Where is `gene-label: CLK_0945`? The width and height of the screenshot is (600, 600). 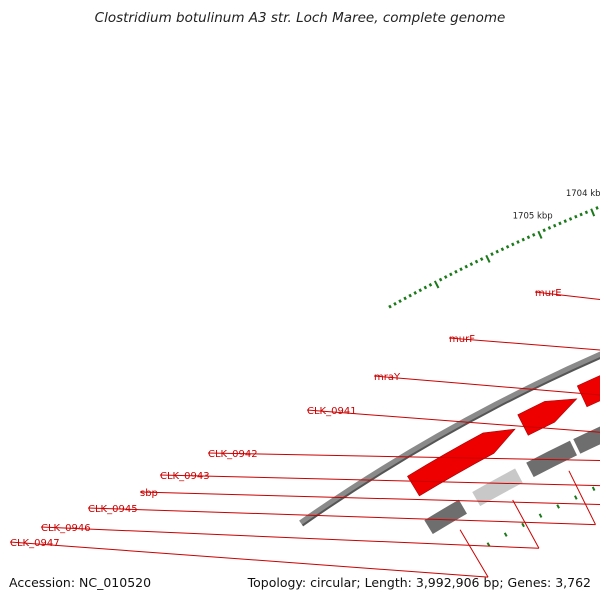 gene-label: CLK_0945 is located at coordinates (113, 509).